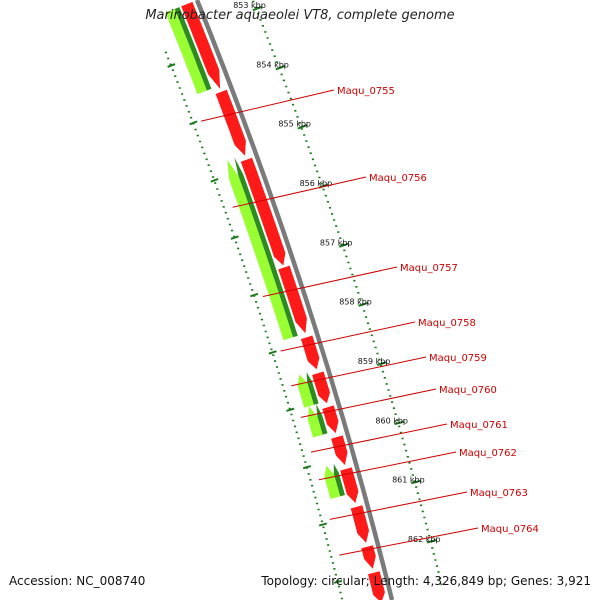  What do you see at coordinates (499, 493) in the screenshot?
I see `gene-label-9: Maqu_0763` at bounding box center [499, 493].